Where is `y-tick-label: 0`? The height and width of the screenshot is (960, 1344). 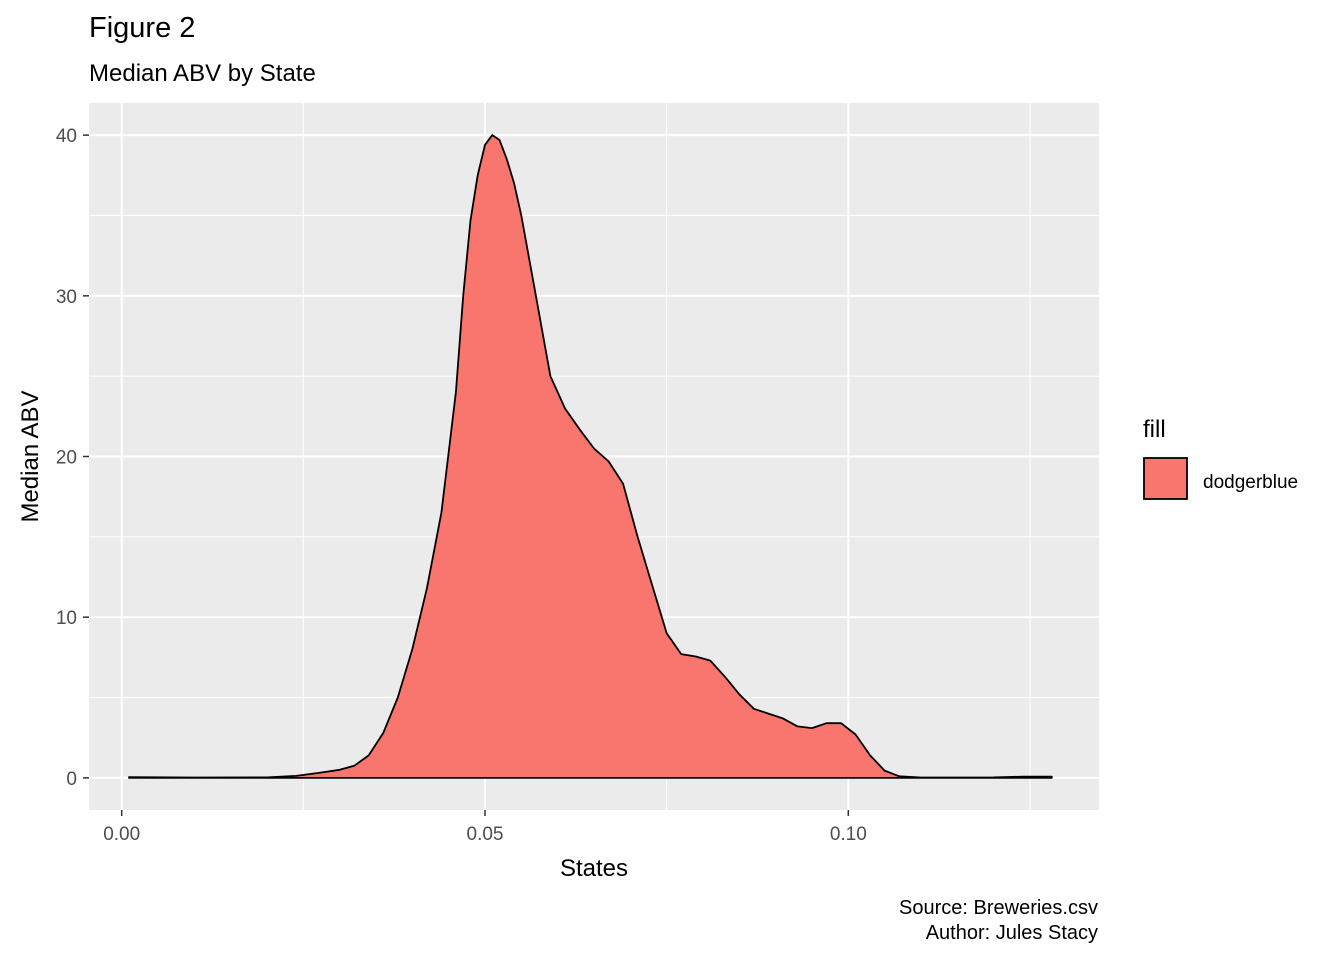 y-tick-label: 0 is located at coordinates (71, 779).